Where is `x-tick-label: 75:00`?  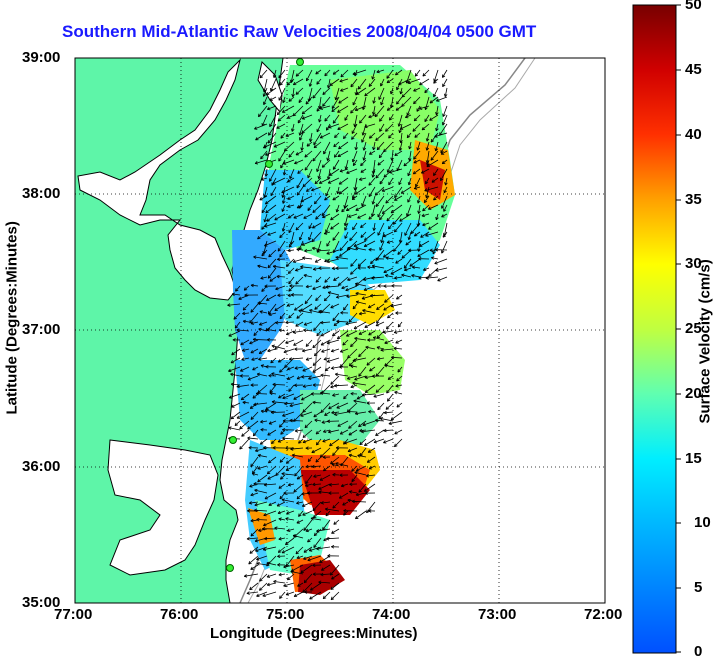 x-tick-label: 75:00 is located at coordinates (285, 614).